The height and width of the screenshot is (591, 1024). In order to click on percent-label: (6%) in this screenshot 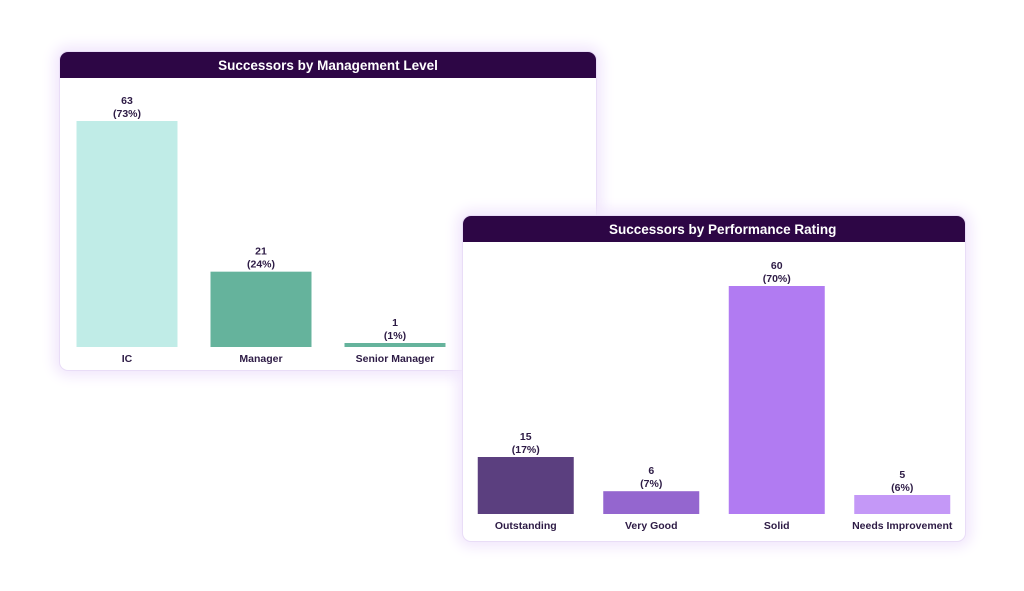, I will do `click(902, 488)`.